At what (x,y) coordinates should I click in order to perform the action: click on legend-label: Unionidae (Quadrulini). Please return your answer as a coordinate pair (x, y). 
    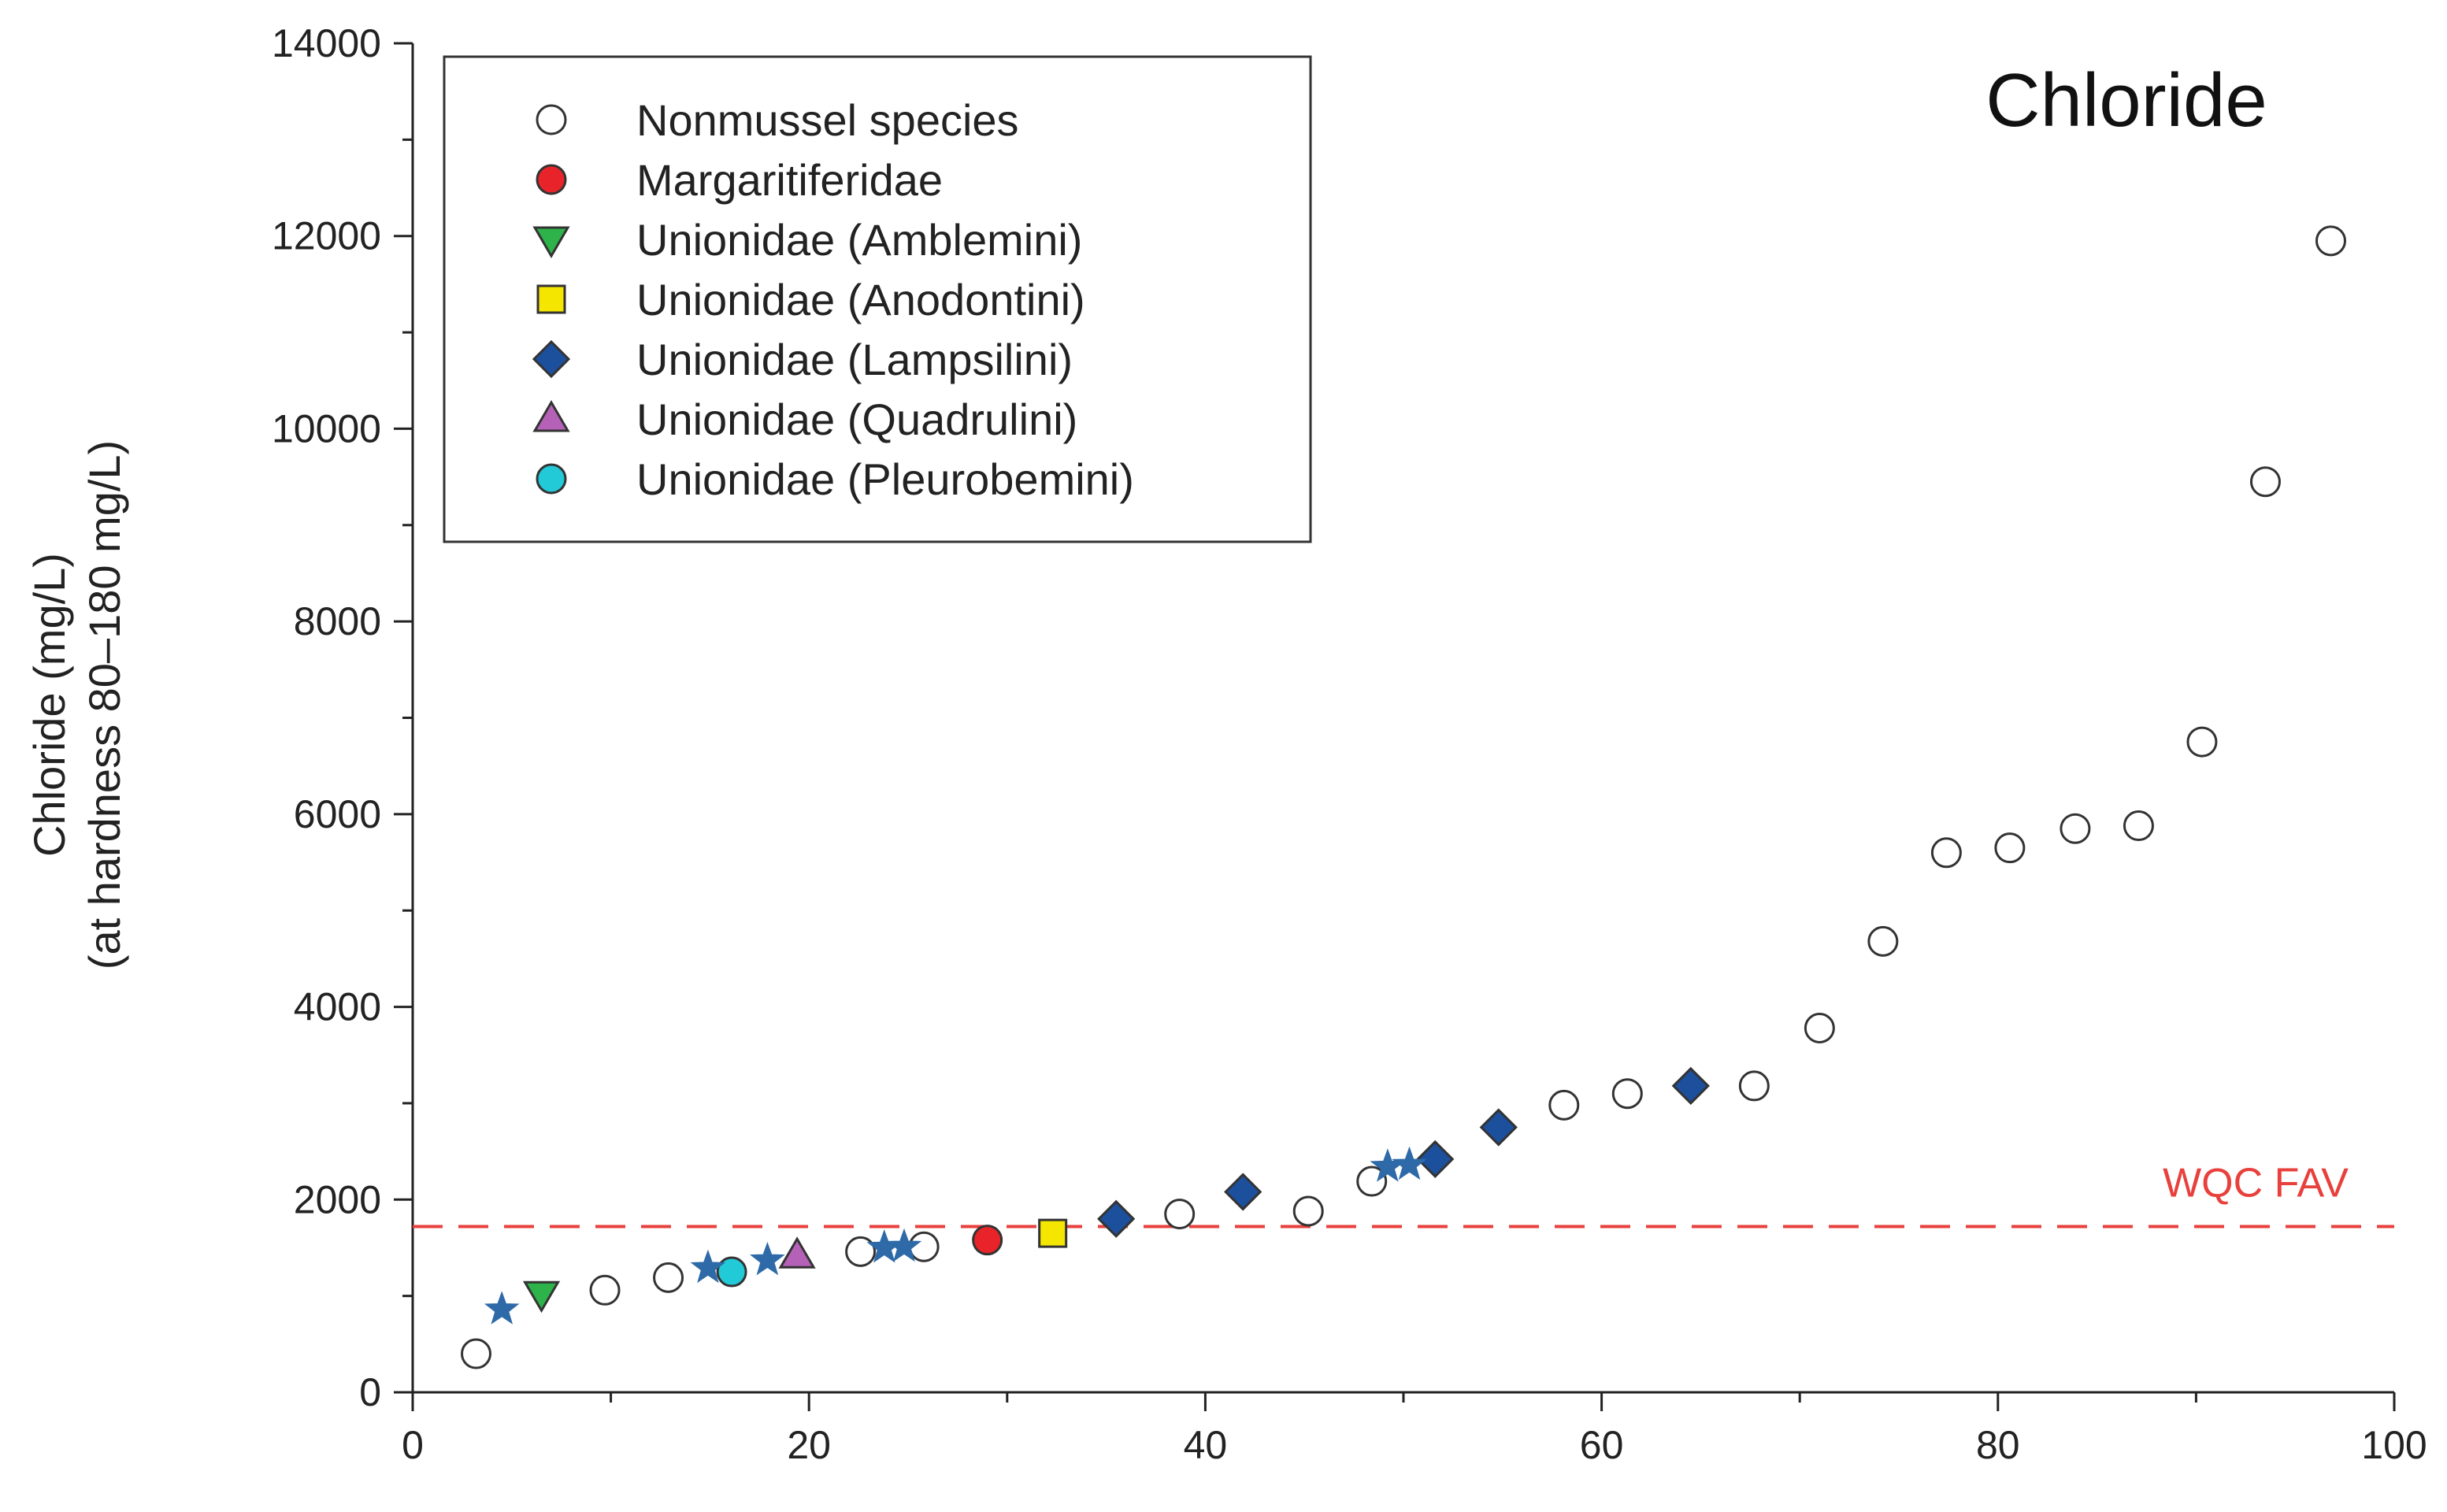
    Looking at the image, I should click on (856, 419).